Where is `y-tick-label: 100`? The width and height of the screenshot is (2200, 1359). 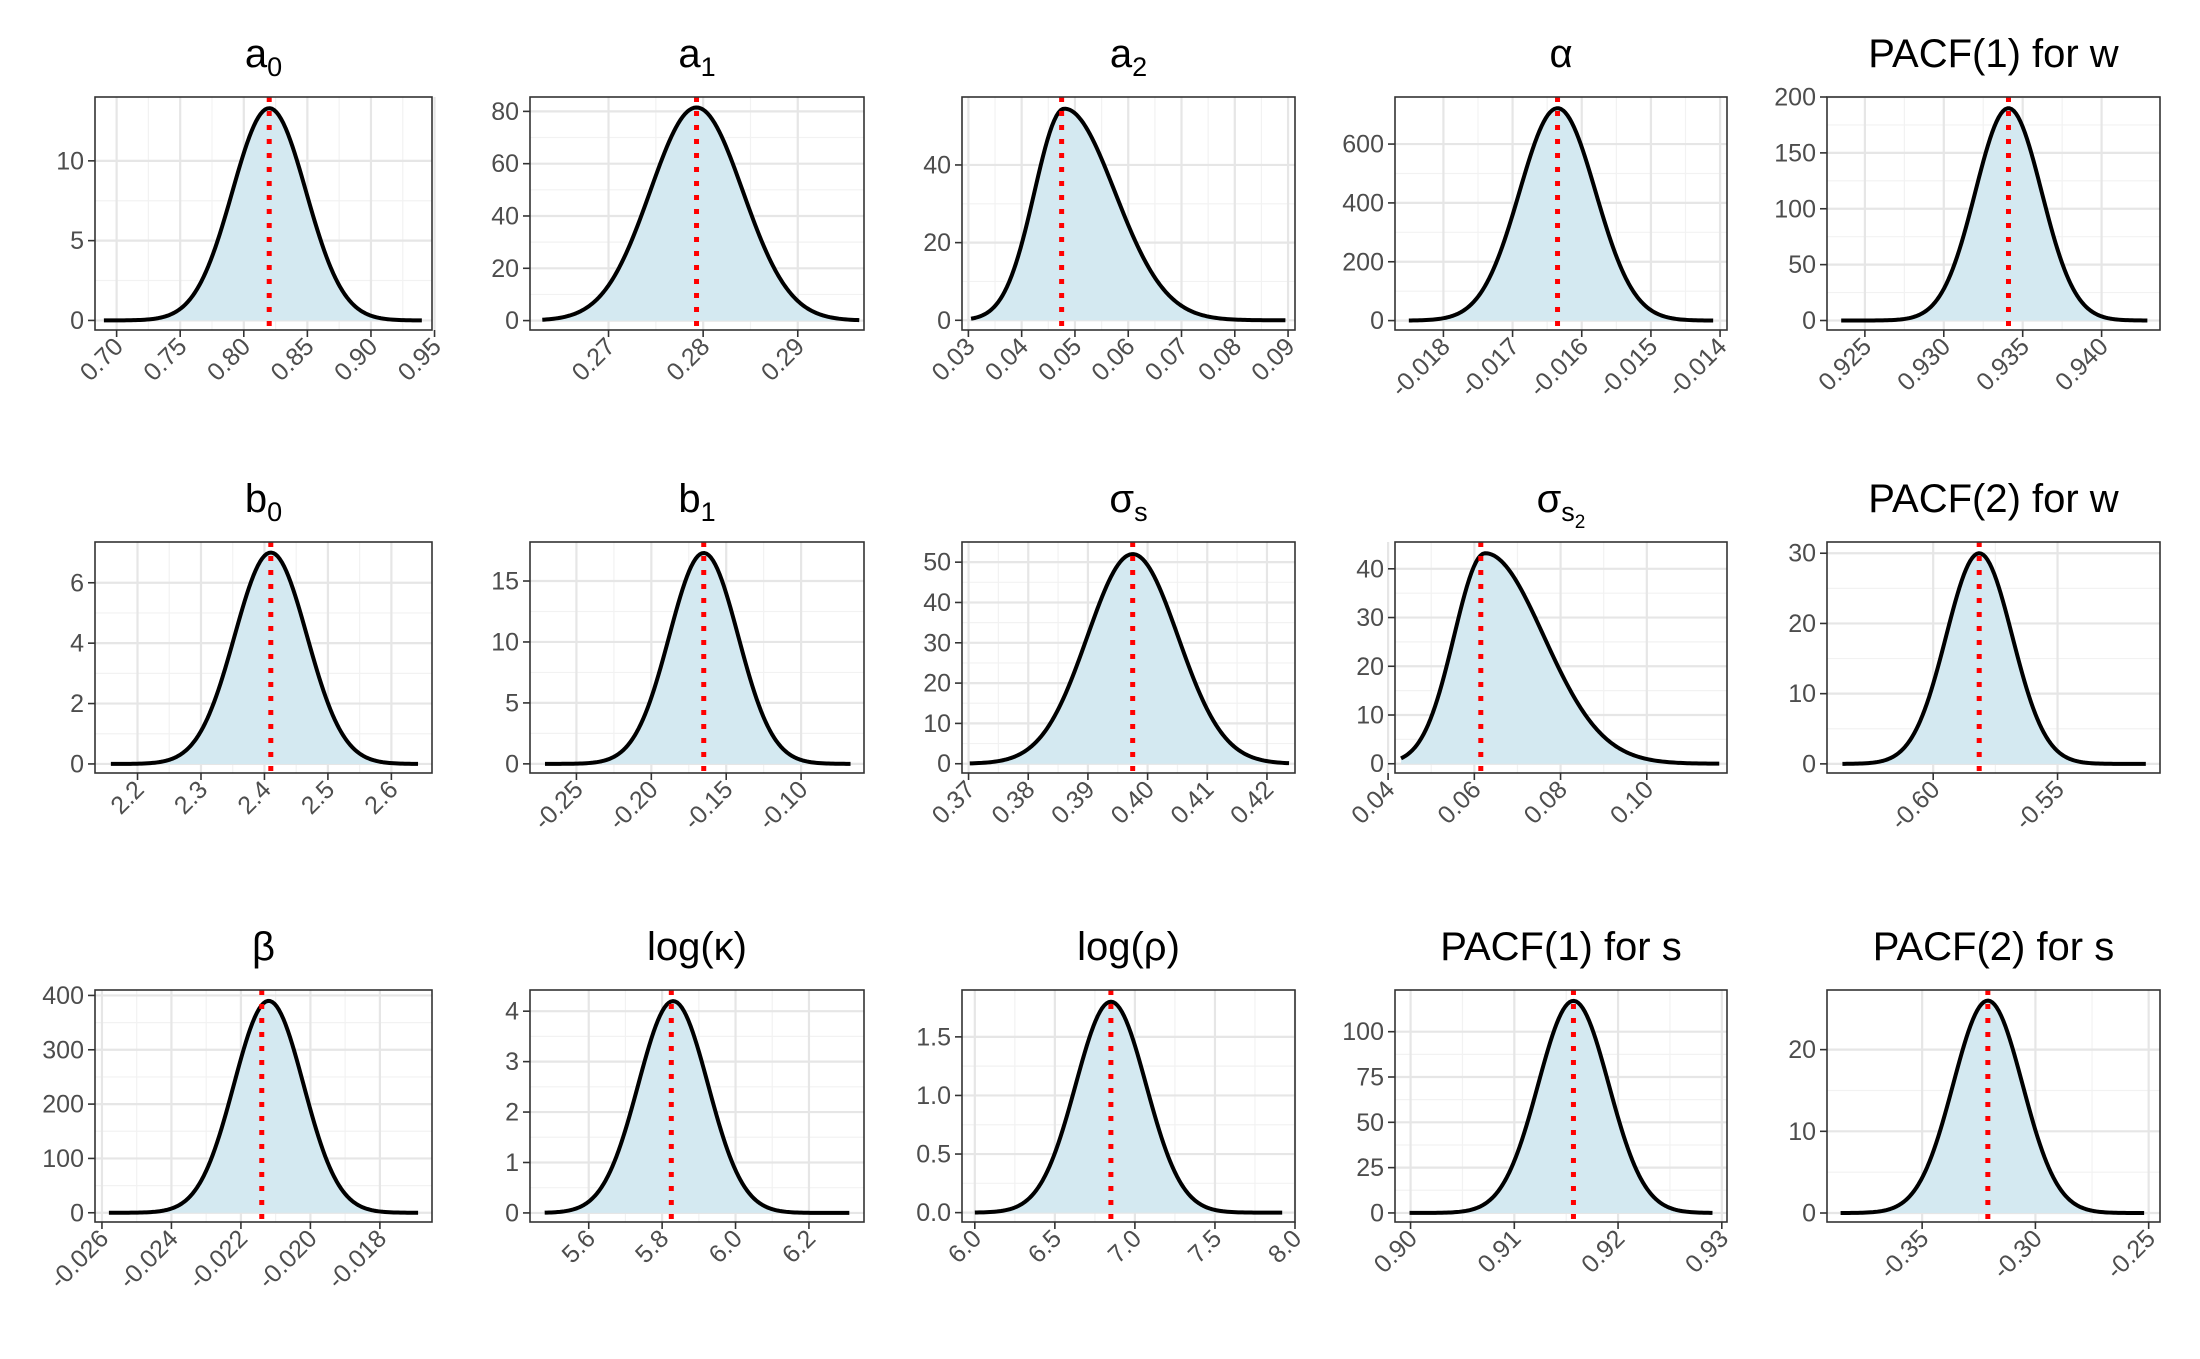 y-tick-label: 100 is located at coordinates (1795, 209).